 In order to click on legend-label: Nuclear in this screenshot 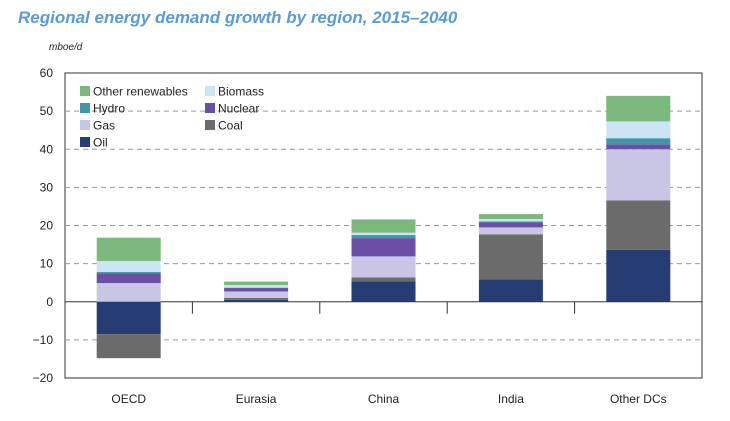, I will do `click(238, 109)`.